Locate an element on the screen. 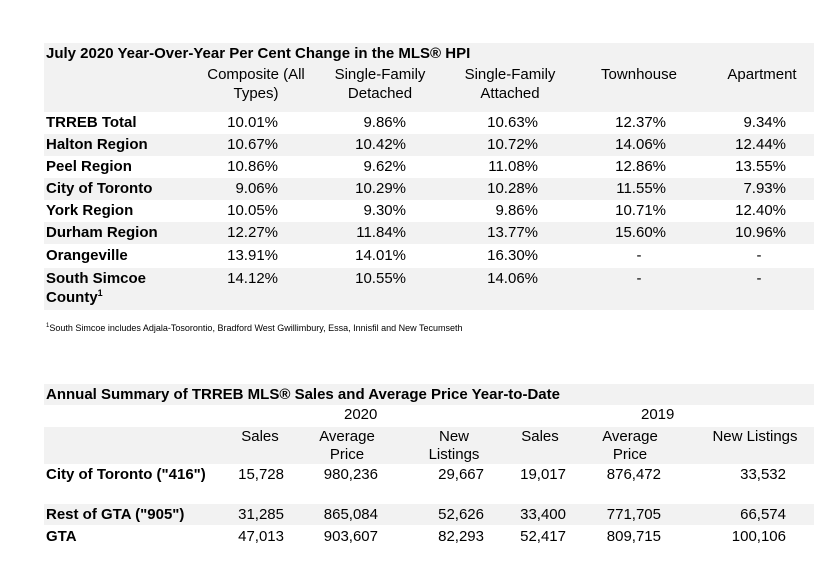  cell-apartment: 12.44% is located at coordinates (760, 144).